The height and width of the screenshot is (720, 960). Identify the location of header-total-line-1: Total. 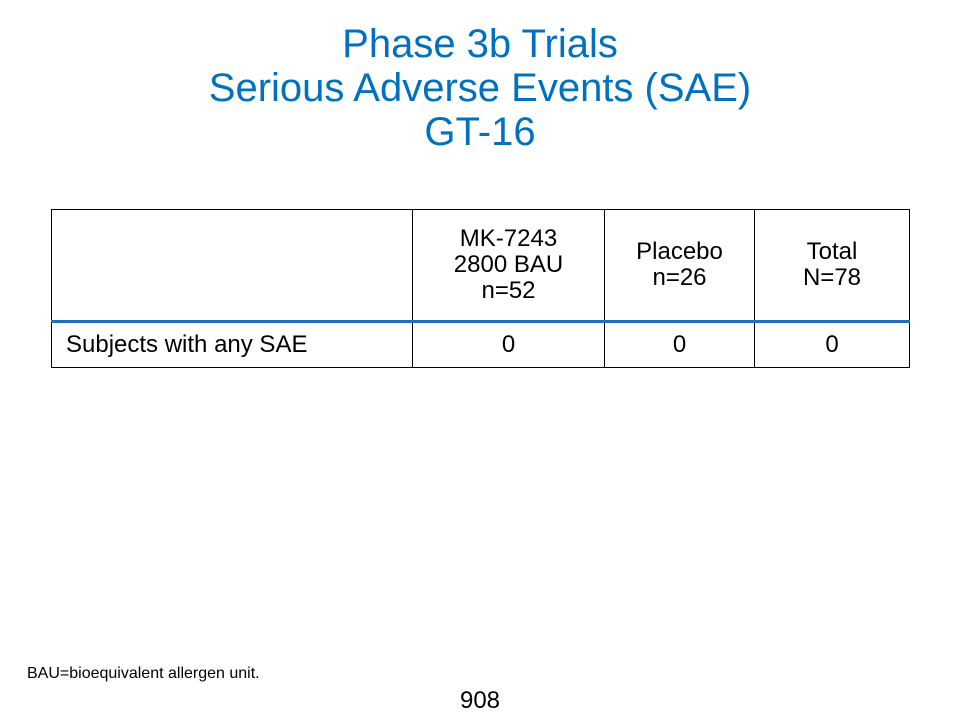
(832, 251).